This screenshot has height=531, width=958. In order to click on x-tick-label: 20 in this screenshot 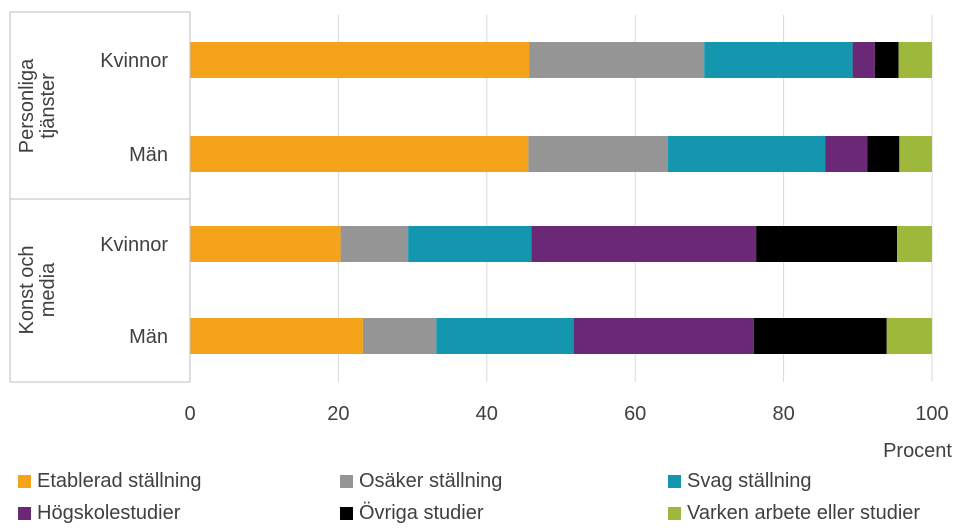, I will do `click(338, 414)`.